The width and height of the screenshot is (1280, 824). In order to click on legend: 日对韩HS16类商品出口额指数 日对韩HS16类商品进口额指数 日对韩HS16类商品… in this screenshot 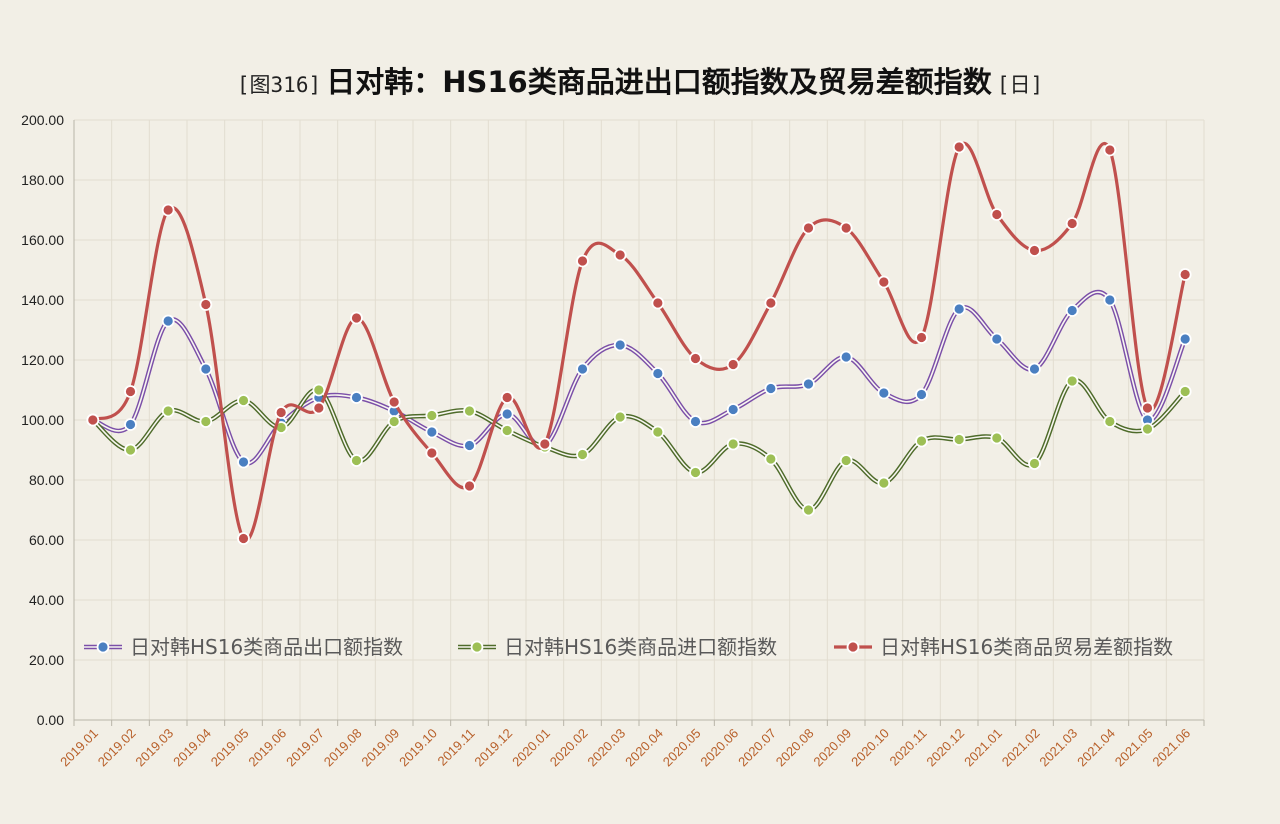, I will do `click(628, 647)`.